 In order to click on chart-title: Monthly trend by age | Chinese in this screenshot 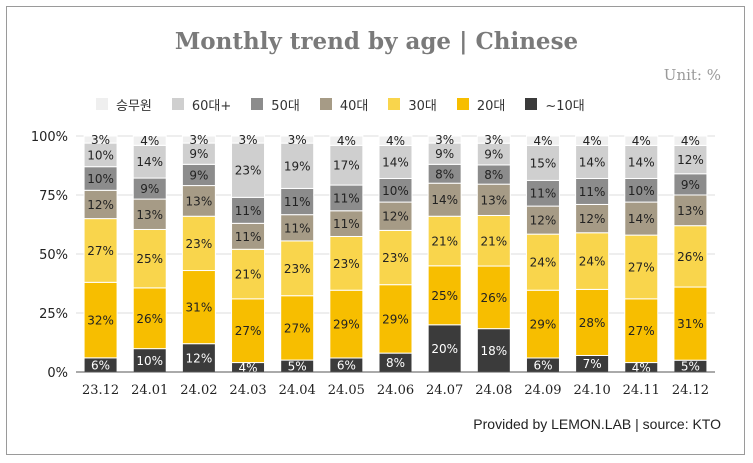, I will do `click(376, 41)`.